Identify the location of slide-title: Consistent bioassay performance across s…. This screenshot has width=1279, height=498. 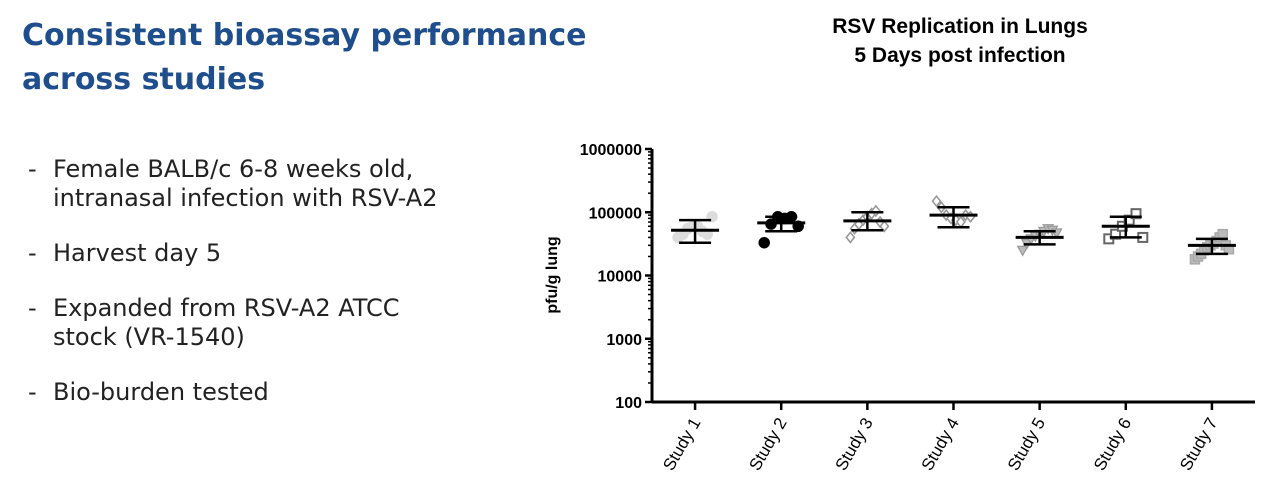
(304, 57).